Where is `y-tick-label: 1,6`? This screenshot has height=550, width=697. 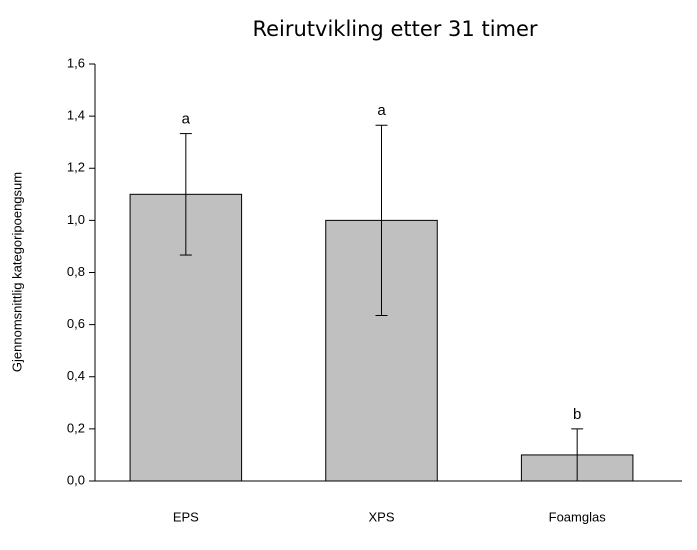
y-tick-label: 1,6 is located at coordinates (76, 62).